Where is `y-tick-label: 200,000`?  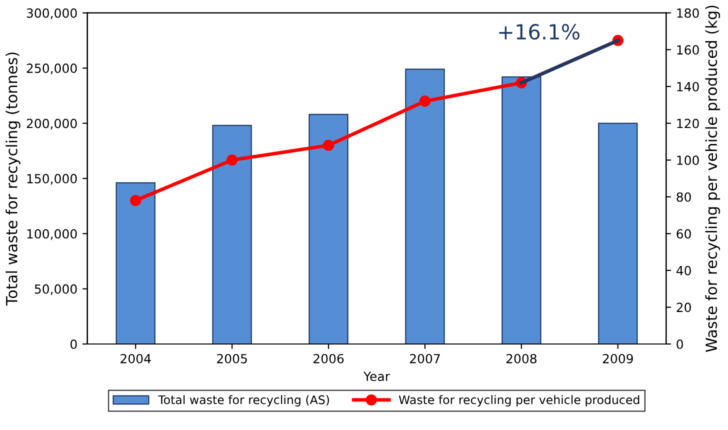 y-tick-label: 200,000 is located at coordinates (51, 124).